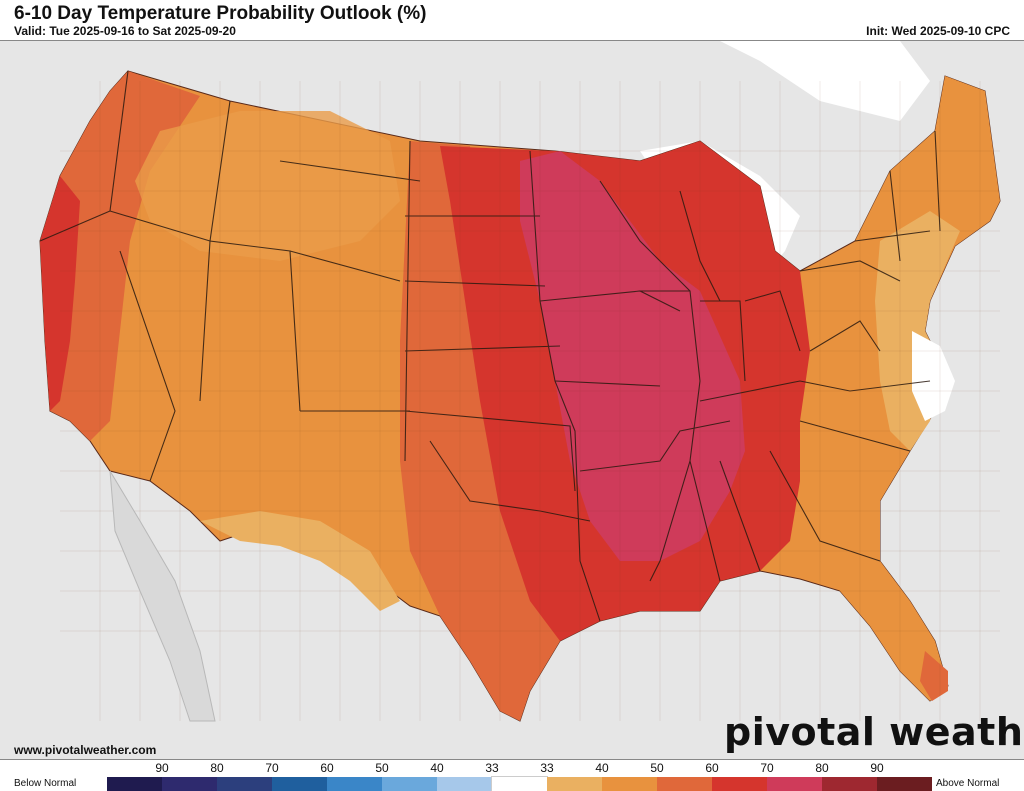 This screenshot has height=791, width=1024. Describe the element at coordinates (874, 732) in the screenshot. I see `brand-logo: pivotal weather` at that location.